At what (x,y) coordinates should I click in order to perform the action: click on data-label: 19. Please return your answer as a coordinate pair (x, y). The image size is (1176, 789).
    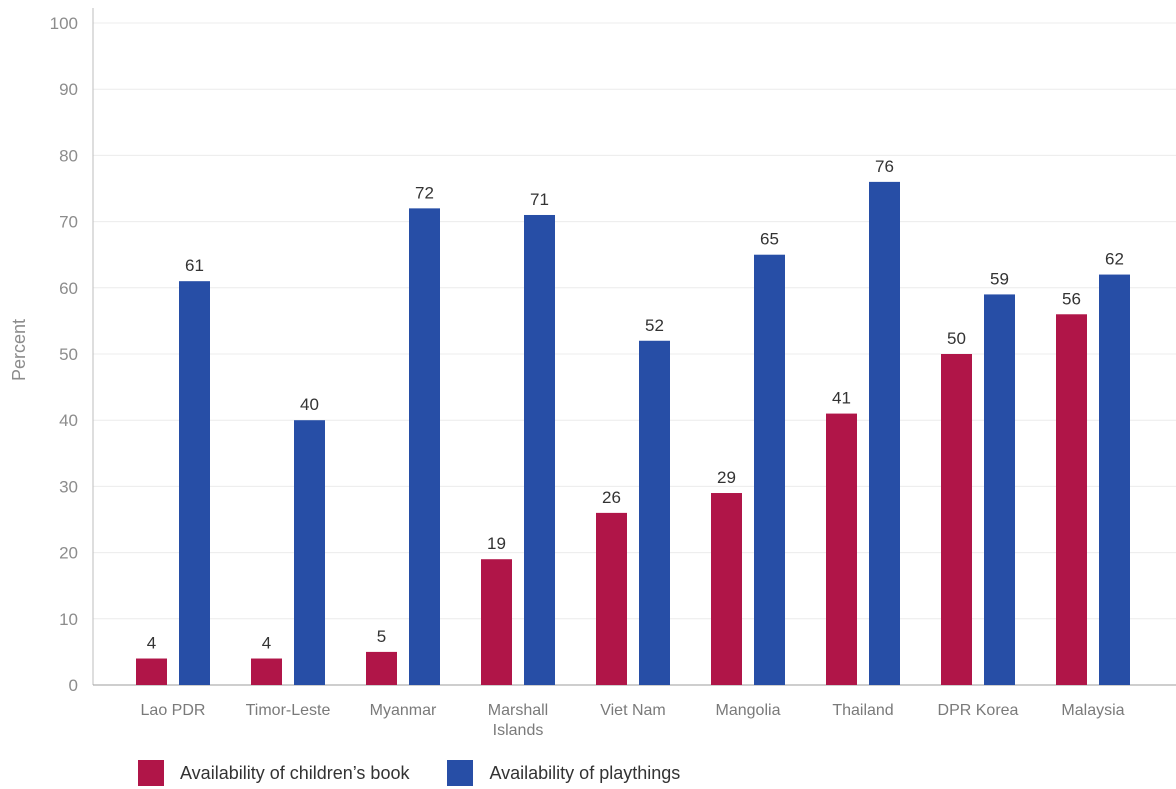
    Looking at the image, I should click on (496, 543).